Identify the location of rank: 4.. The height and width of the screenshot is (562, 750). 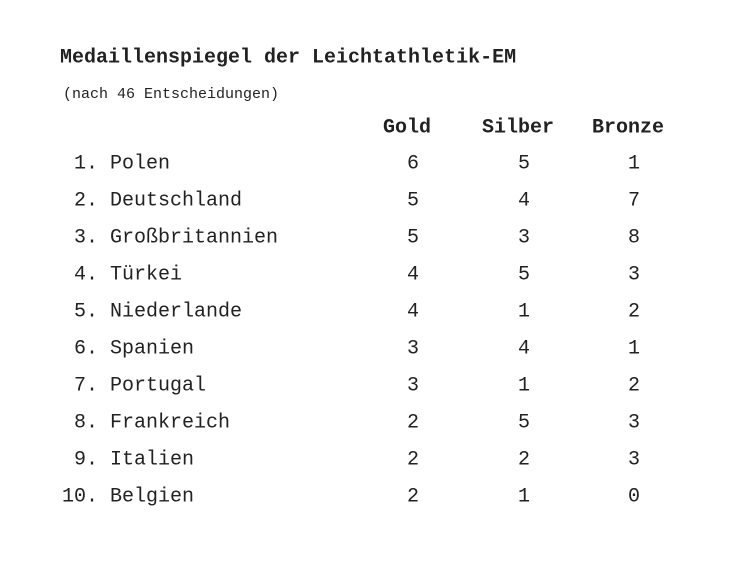
(86, 274).